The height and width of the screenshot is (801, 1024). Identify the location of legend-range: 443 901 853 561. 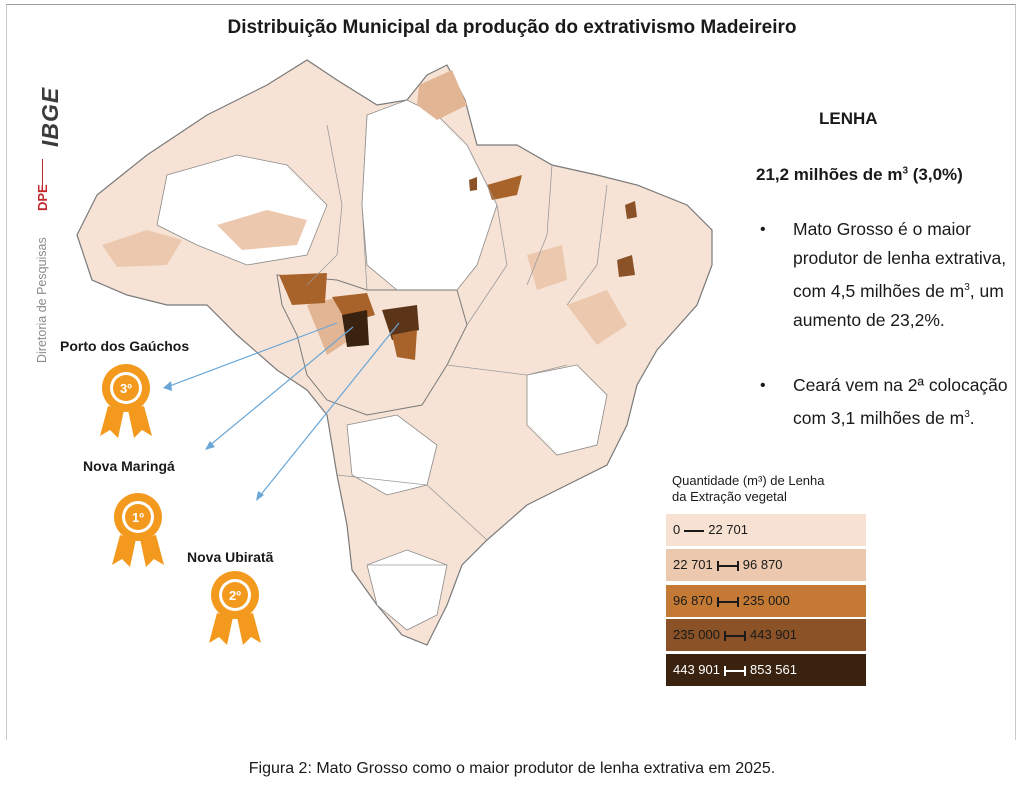
(735, 669).